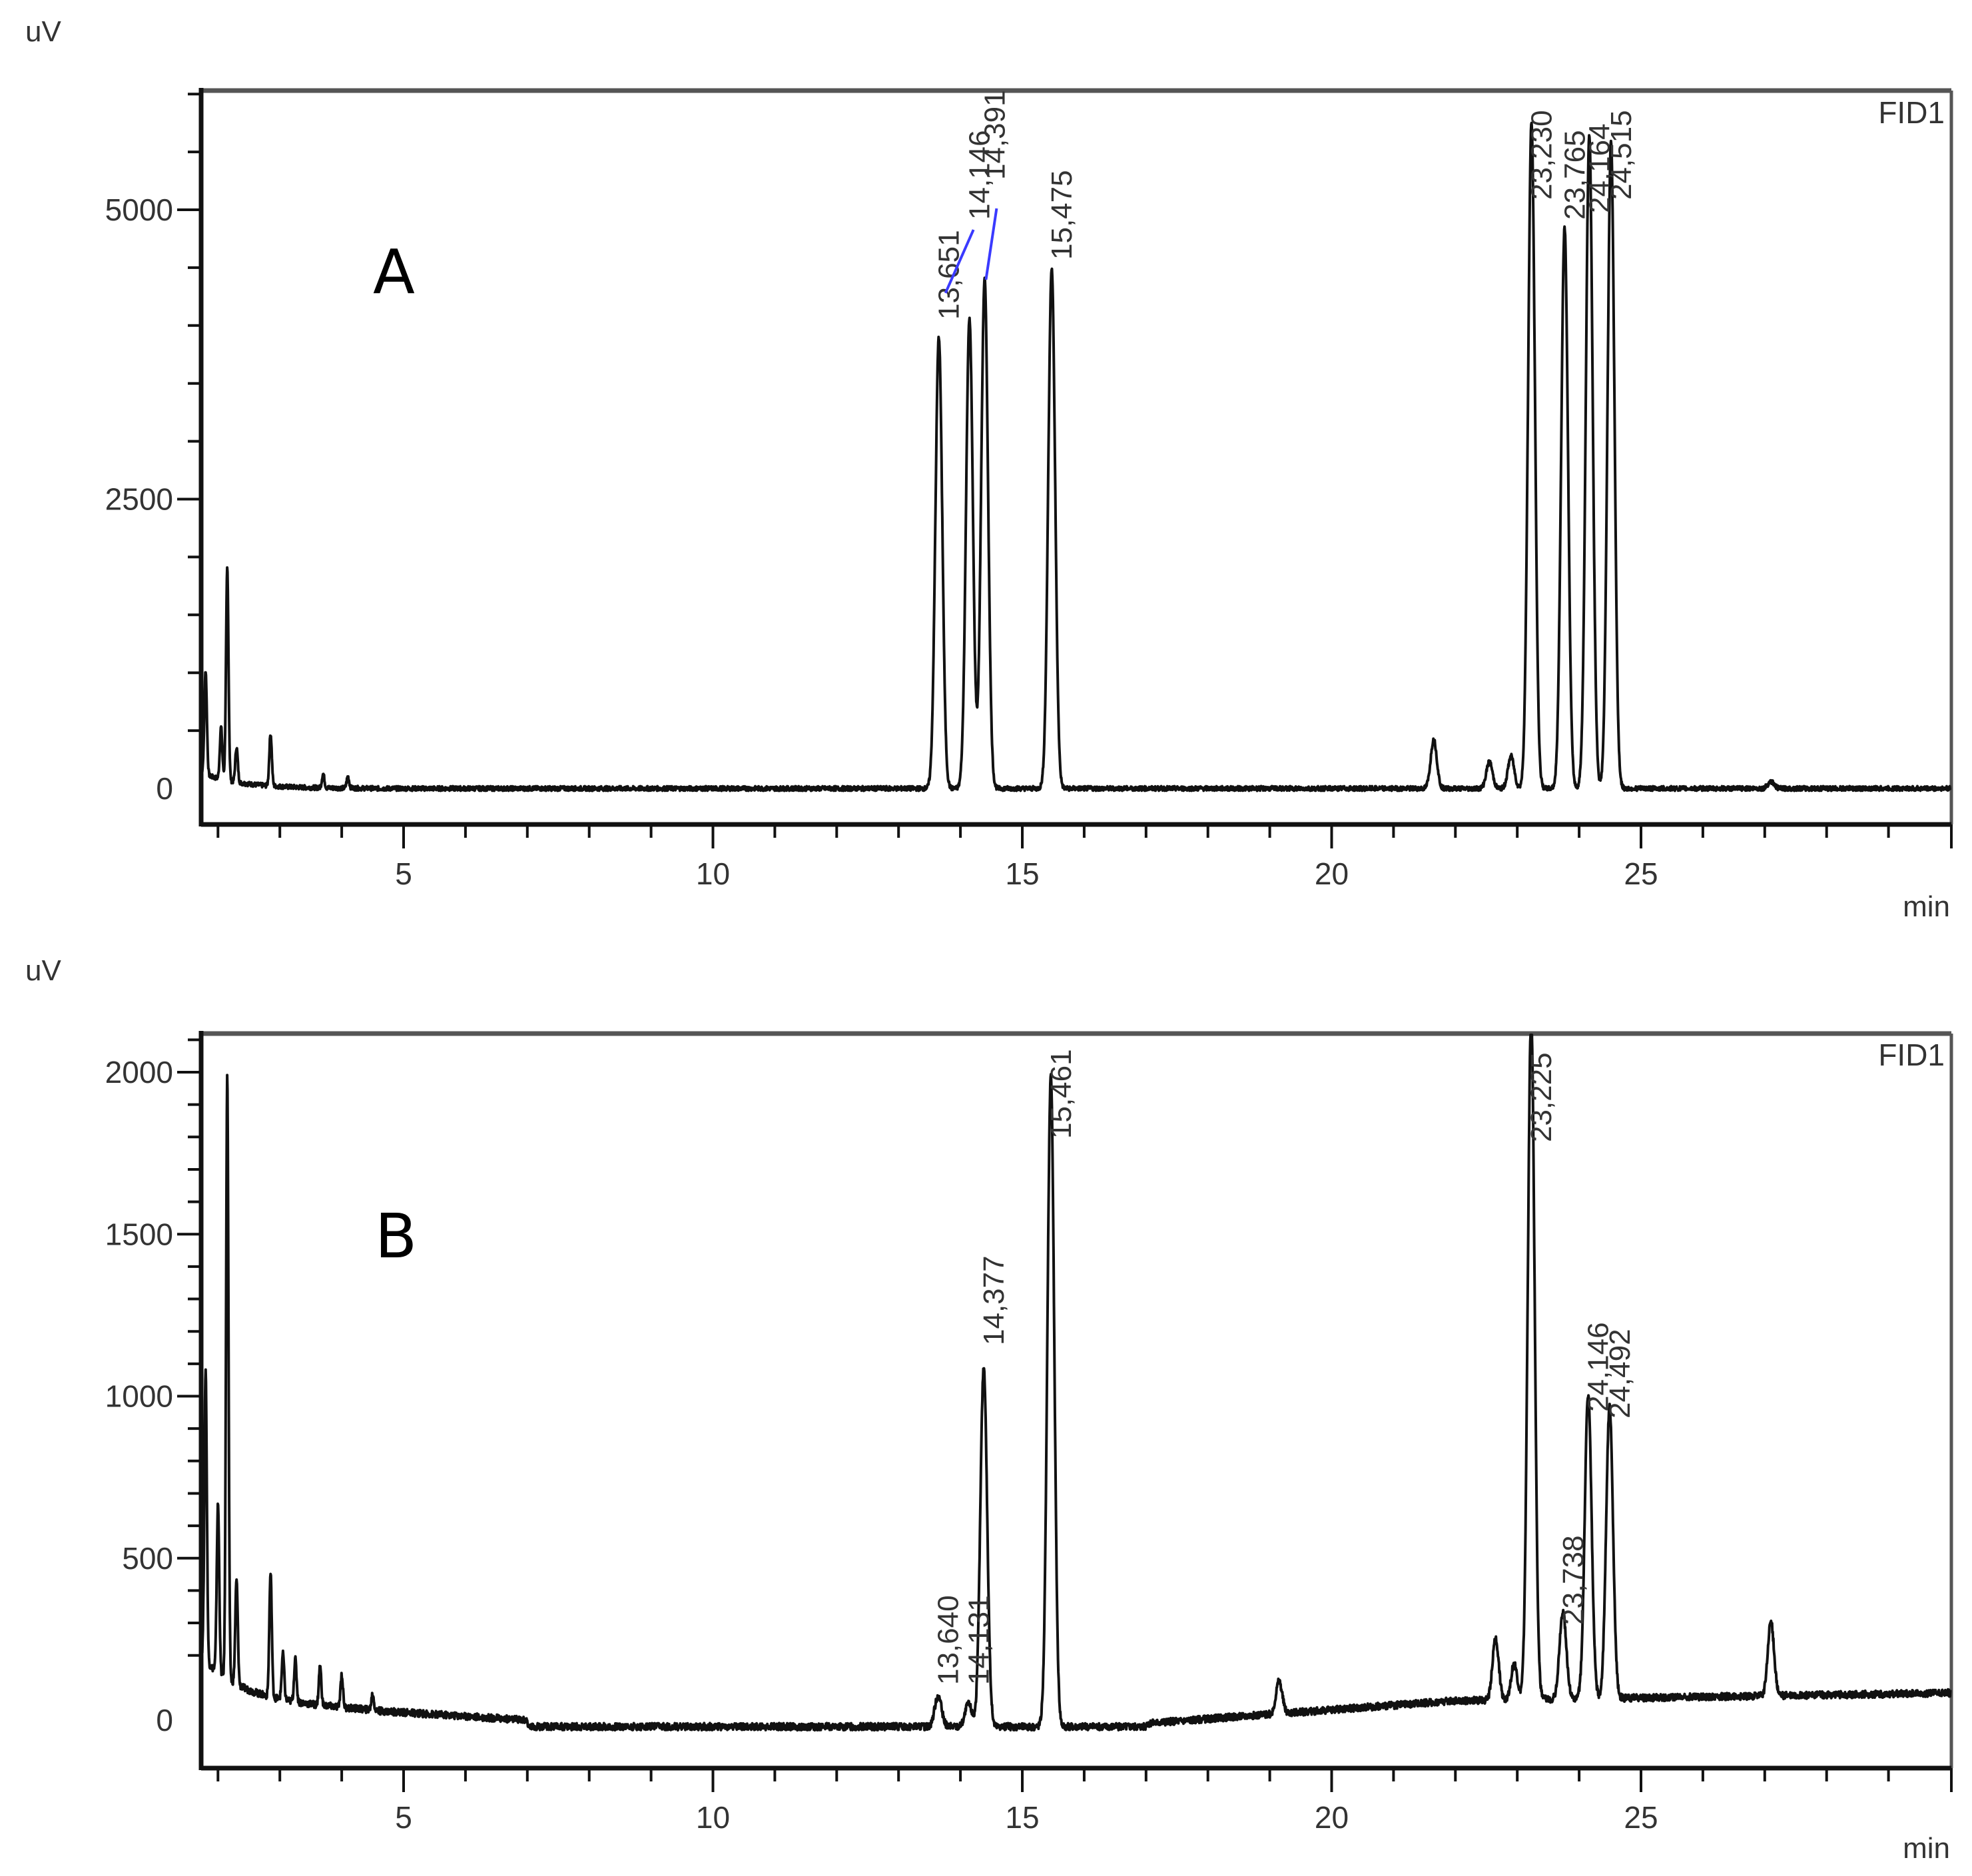 The height and width of the screenshot is (1876, 1972). Describe the element at coordinates (949, 275) in the screenshot. I see `peak-retention-label: 13,651` at that location.